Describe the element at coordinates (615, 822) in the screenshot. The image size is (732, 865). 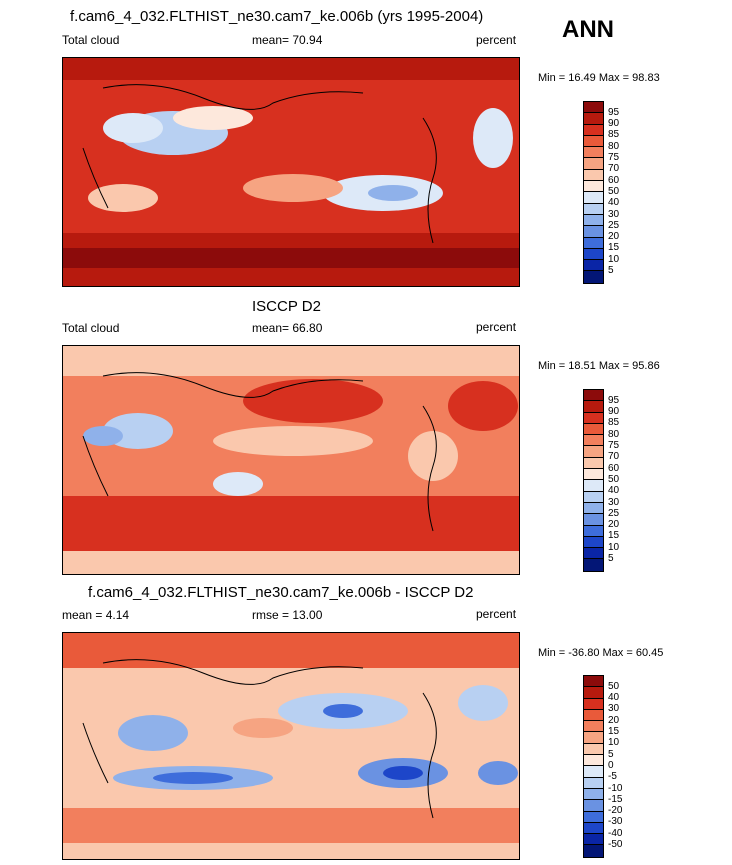
I see `colorbar-tick-label: -30` at that location.